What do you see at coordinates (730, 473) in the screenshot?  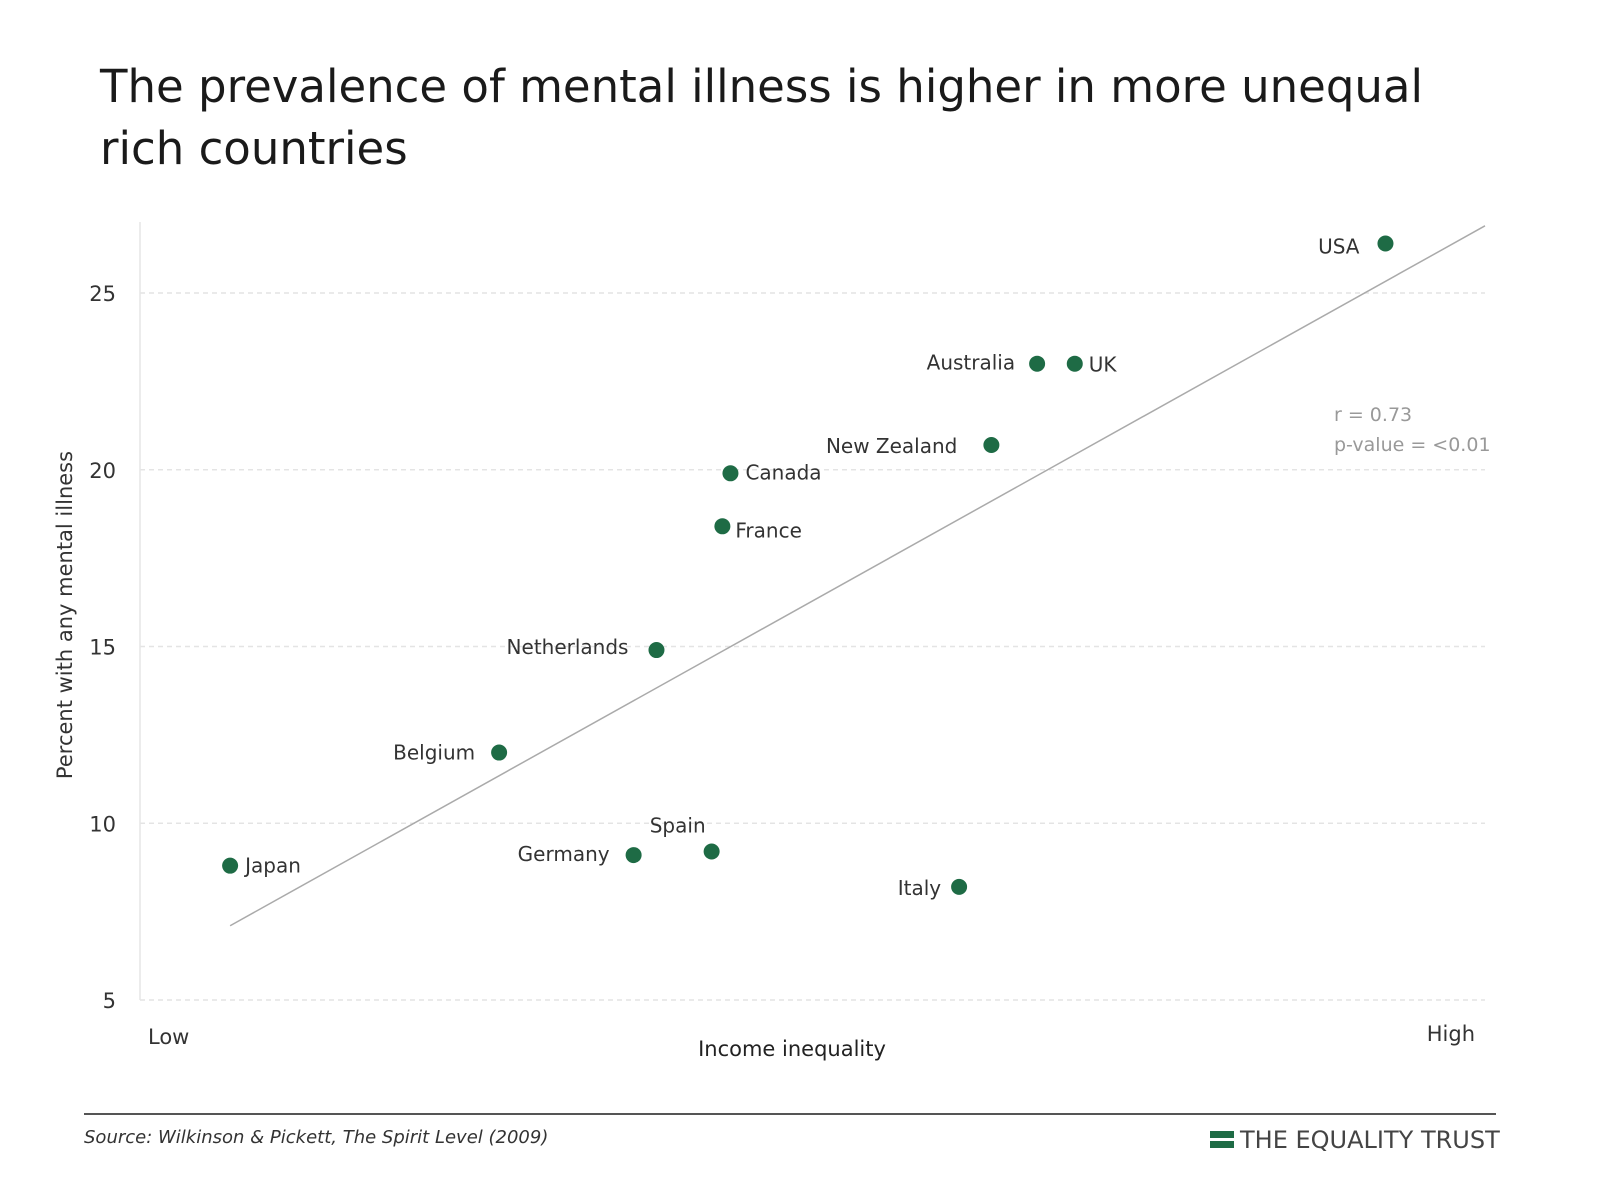 I see `point-canada` at bounding box center [730, 473].